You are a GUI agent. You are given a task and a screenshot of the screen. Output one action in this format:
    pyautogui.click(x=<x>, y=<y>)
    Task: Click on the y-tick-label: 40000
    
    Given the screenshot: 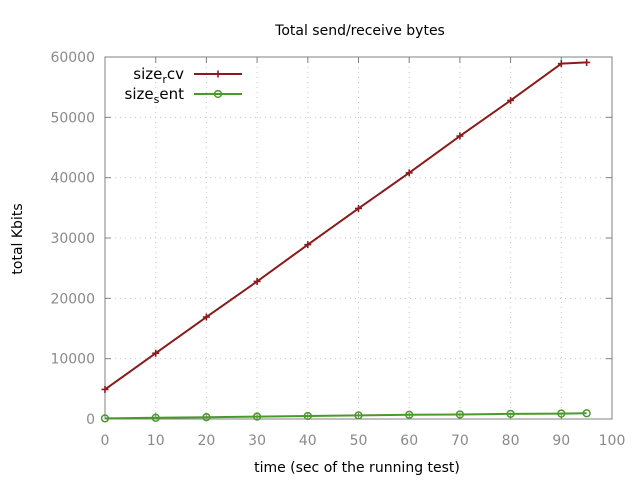 What is the action you would take?
    pyautogui.click(x=72, y=179)
    